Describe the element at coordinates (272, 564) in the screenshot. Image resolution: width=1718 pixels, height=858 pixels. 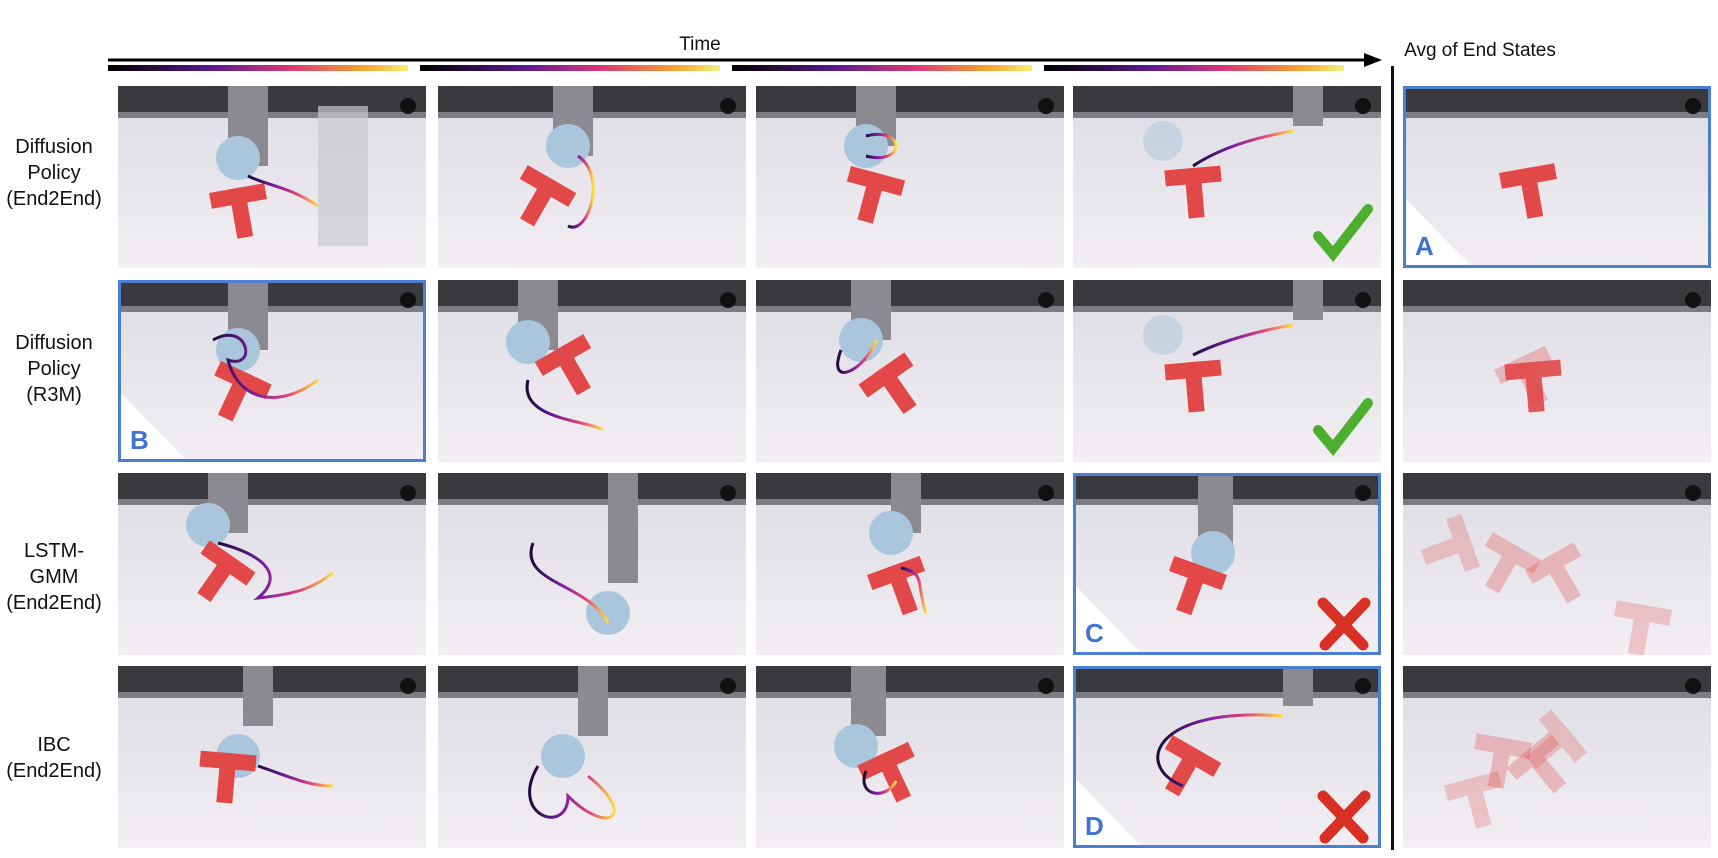
I see `frame-r3-c1` at that location.